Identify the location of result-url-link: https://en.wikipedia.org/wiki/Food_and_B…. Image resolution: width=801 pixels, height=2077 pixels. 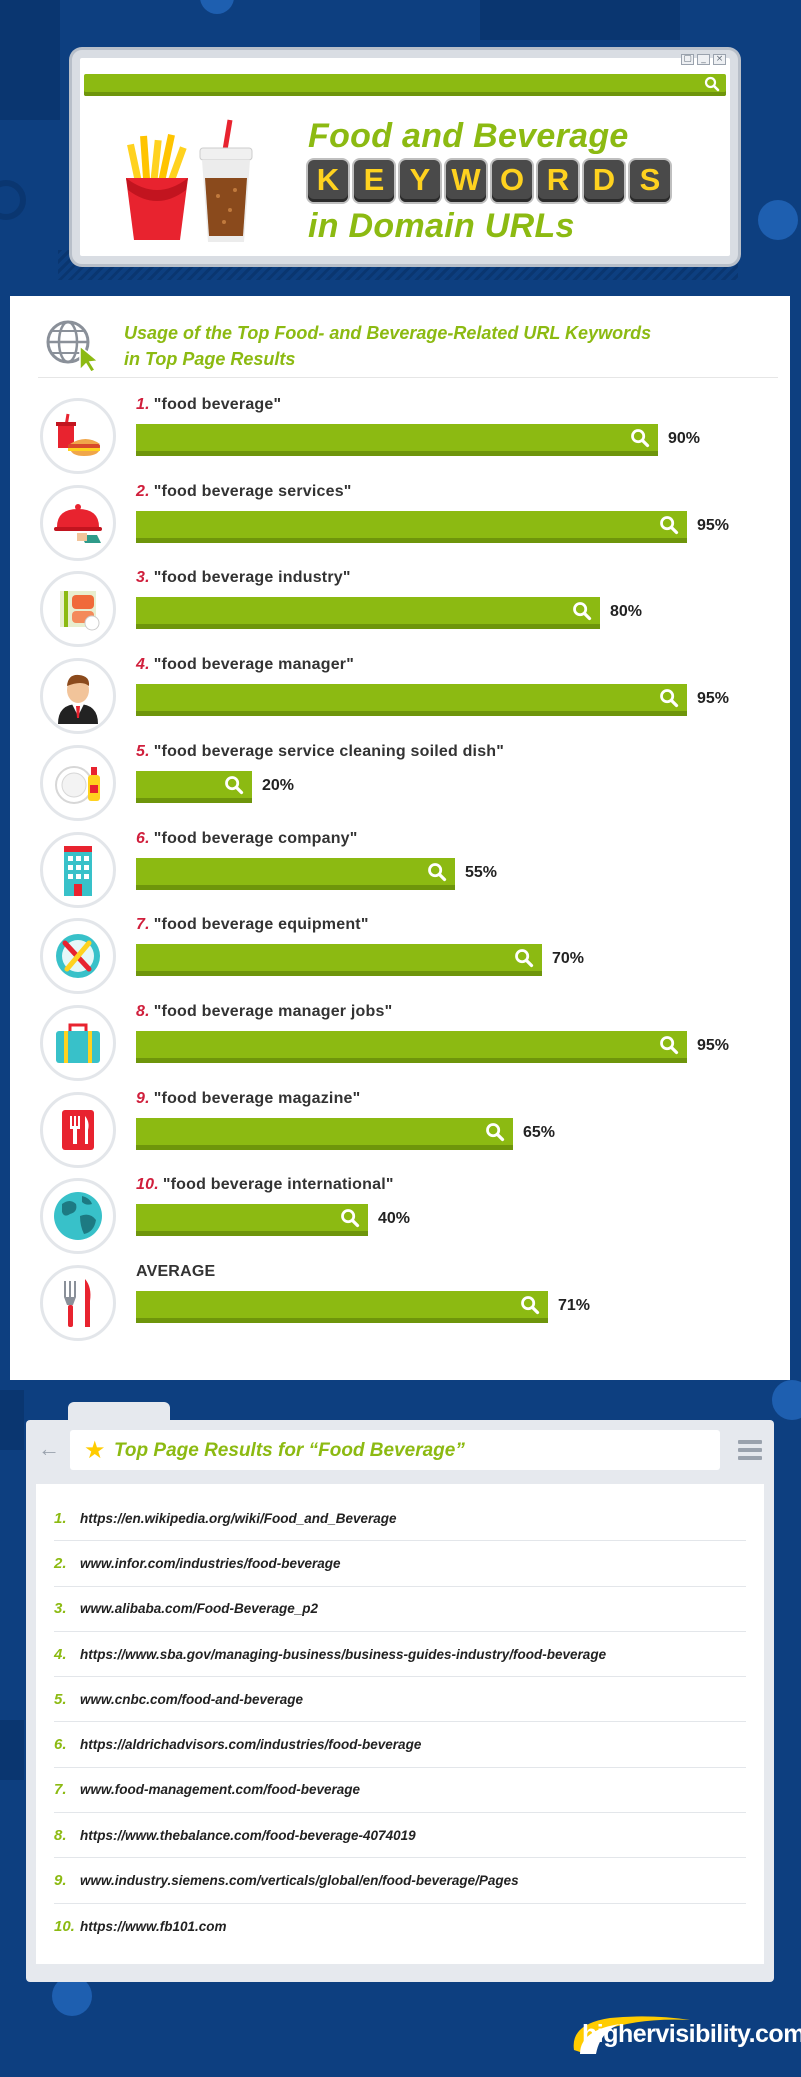
(238, 1518).